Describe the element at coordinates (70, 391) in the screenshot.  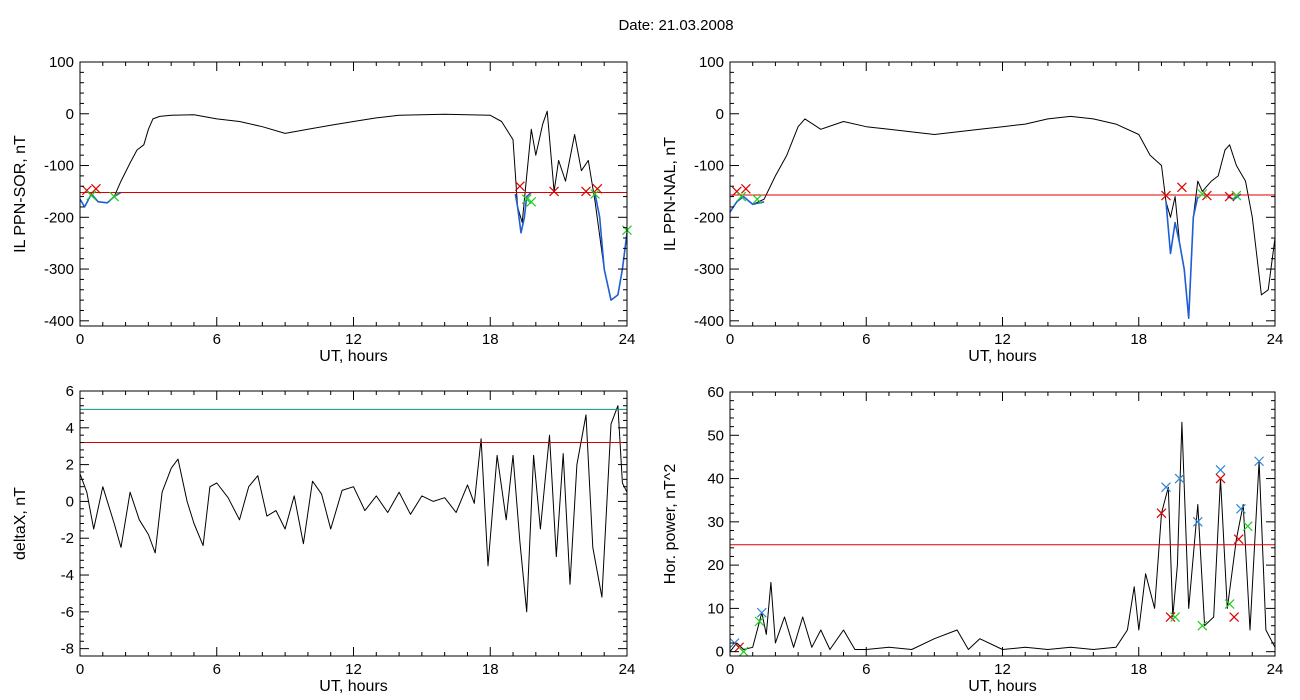
I see `y-tick-label: 6` at that location.